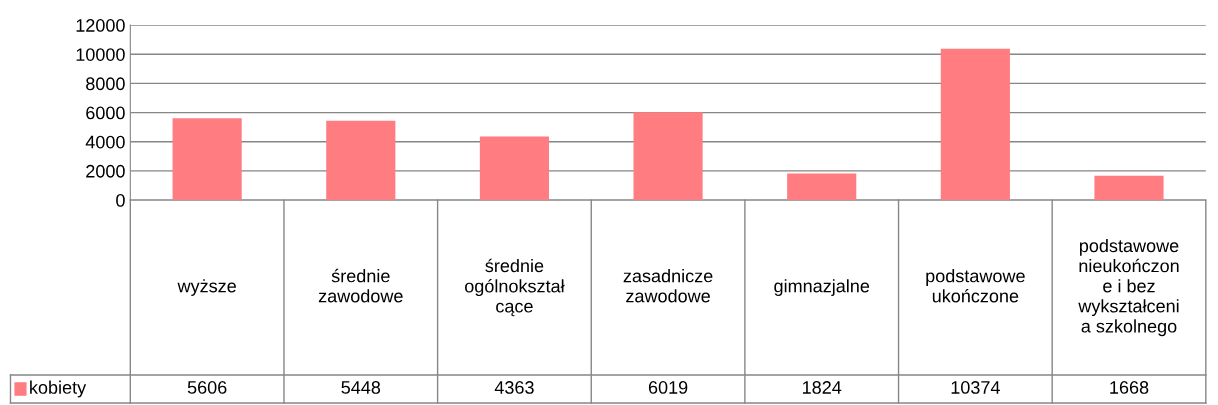 This screenshot has height=405, width=1218. What do you see at coordinates (361, 387) in the screenshot?
I see `data-label: 5448` at bounding box center [361, 387].